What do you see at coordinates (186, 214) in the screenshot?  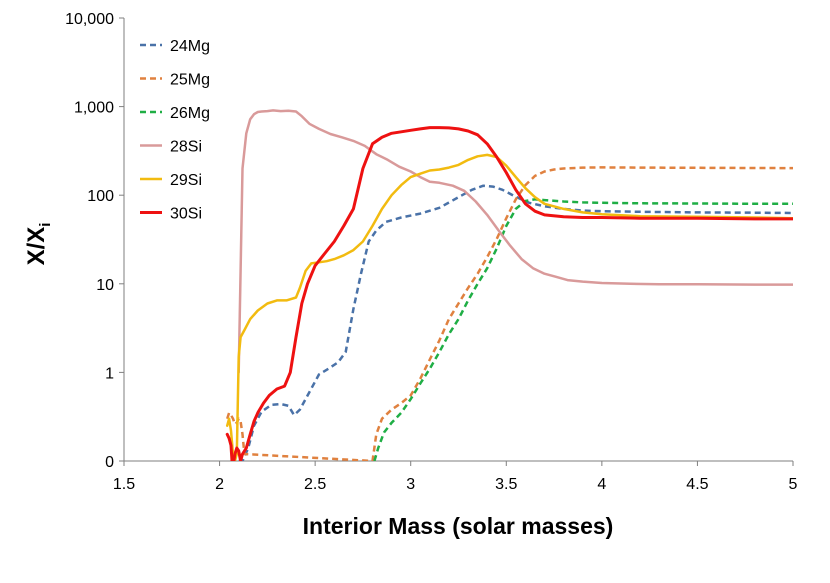 I see `legend-label-30si: 30Si` at bounding box center [186, 214].